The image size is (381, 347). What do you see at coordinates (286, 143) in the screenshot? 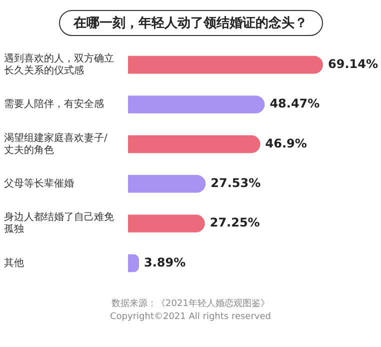
I see `data-label: 46.9%` at bounding box center [286, 143].